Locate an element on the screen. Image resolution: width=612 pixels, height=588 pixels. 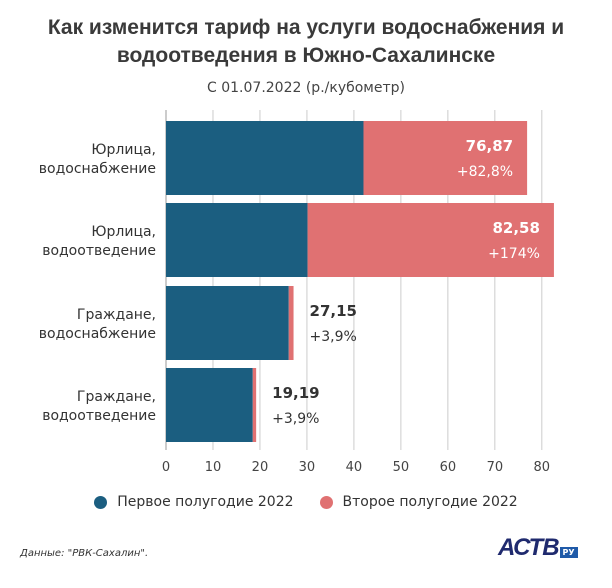
legend-label-second-half: Второе полугодие 2022 is located at coordinates (430, 502).